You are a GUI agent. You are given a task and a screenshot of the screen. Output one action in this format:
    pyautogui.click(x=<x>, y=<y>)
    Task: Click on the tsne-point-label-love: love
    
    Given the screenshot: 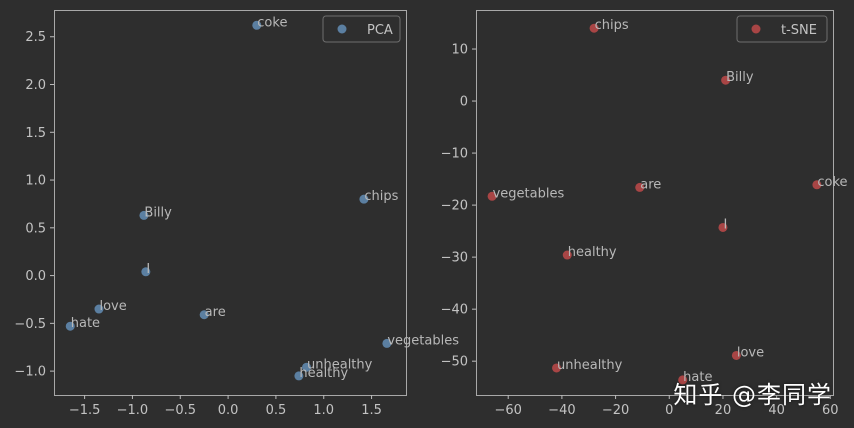 What is the action you would take?
    pyautogui.click(x=750, y=352)
    